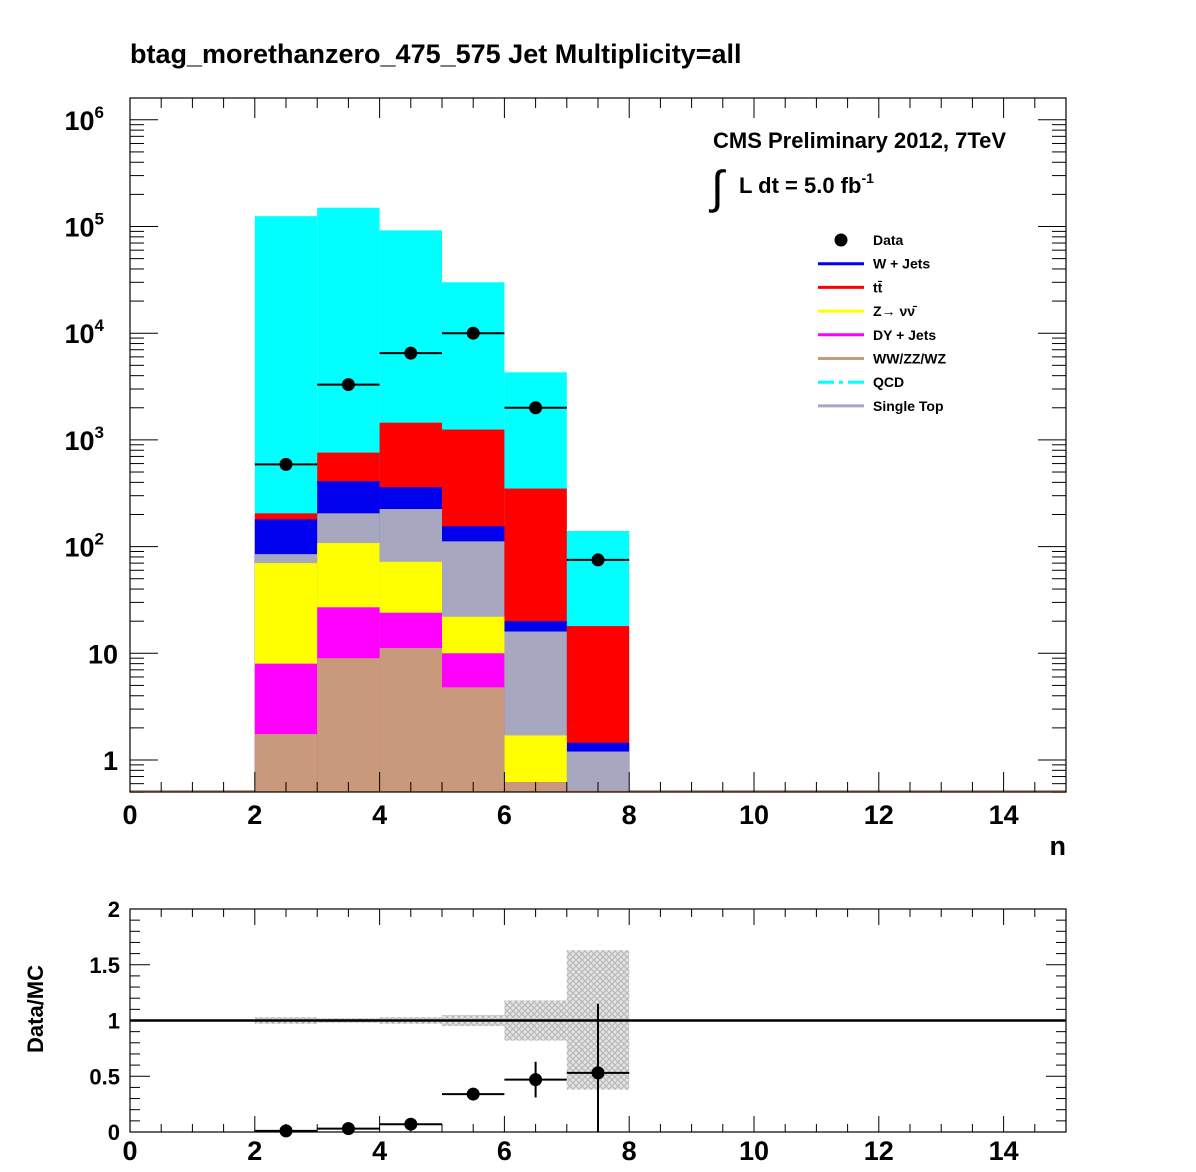 The width and height of the screenshot is (1196, 1172). What do you see at coordinates (84, 226) in the screenshot?
I see `y-tick-label: 10⁵` at bounding box center [84, 226].